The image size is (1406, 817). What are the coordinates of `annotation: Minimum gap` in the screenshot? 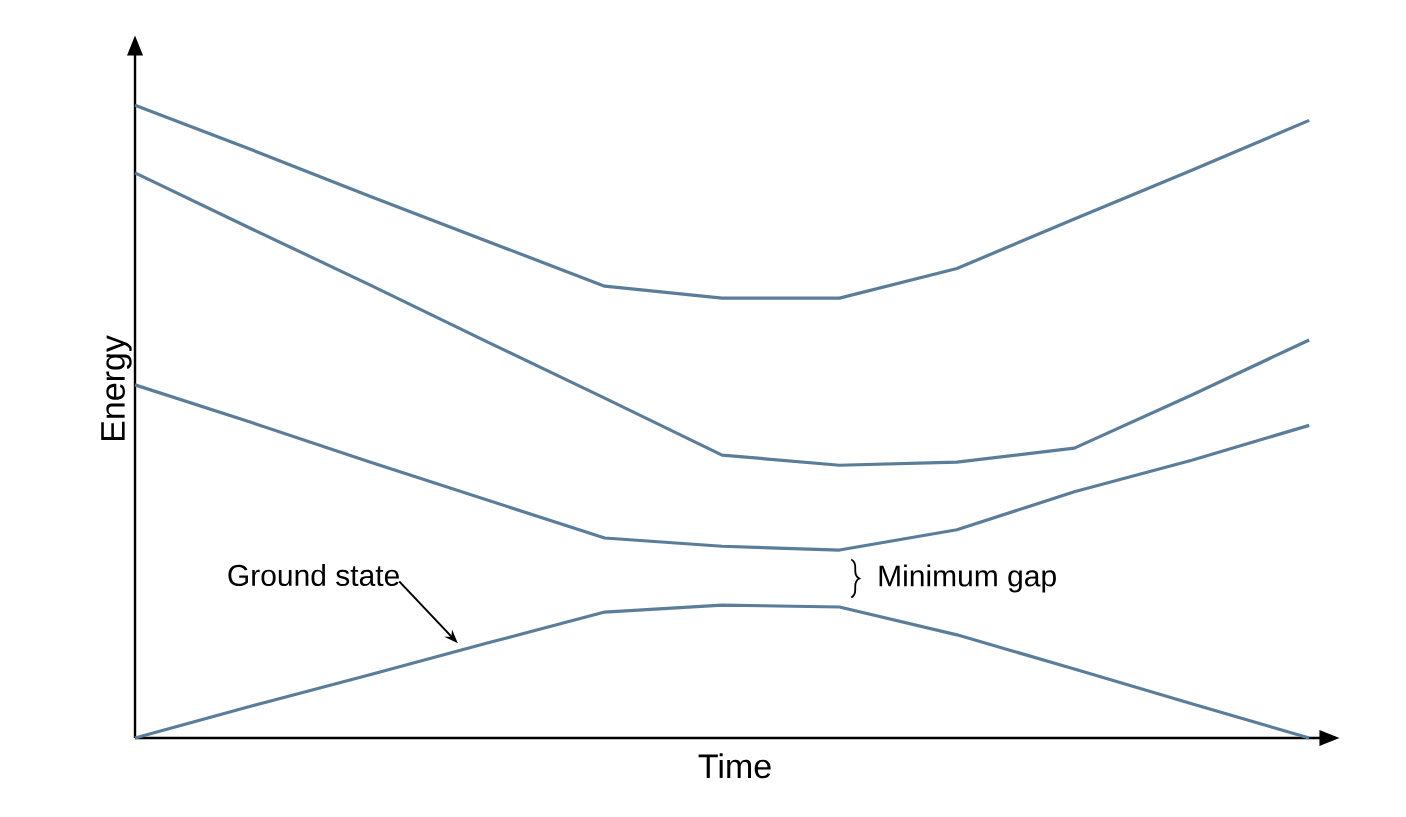 It's located at (967, 578).